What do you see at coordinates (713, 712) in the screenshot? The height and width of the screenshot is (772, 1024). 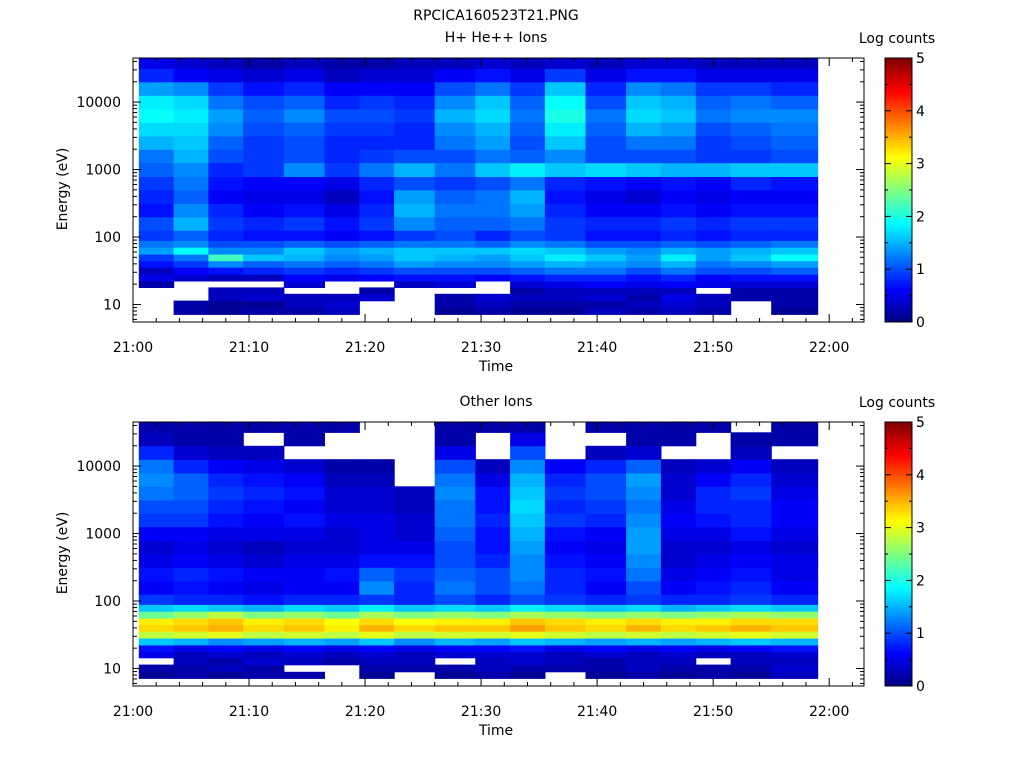 I see `x-tick-label: 21:50` at bounding box center [713, 712].